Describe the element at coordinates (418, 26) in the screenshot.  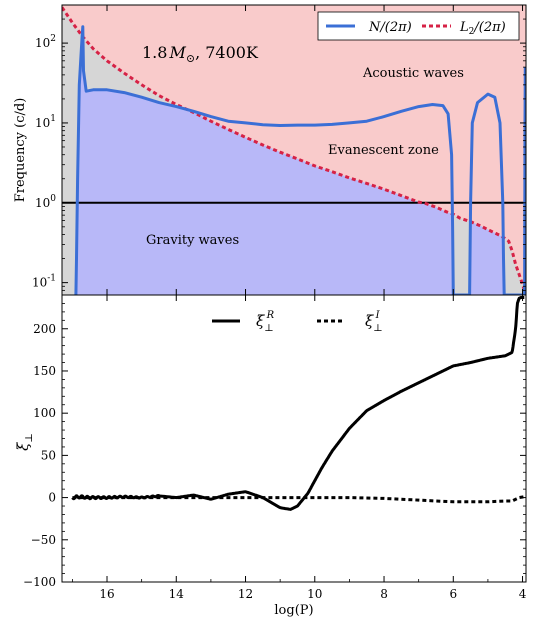
I see `top-legend: N/(2π) L2/(2π)` at that location.